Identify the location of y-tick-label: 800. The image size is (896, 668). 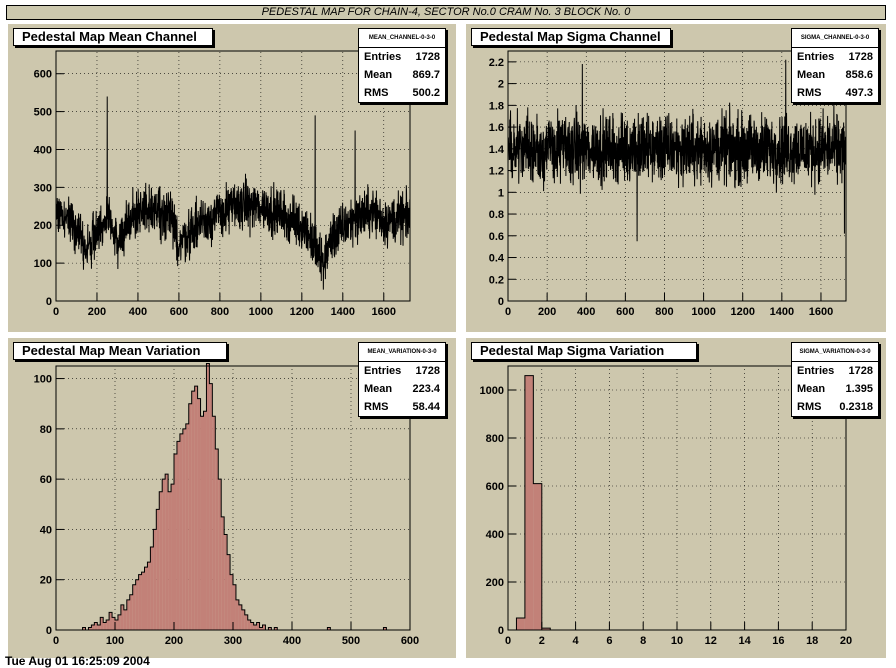
(495, 439).